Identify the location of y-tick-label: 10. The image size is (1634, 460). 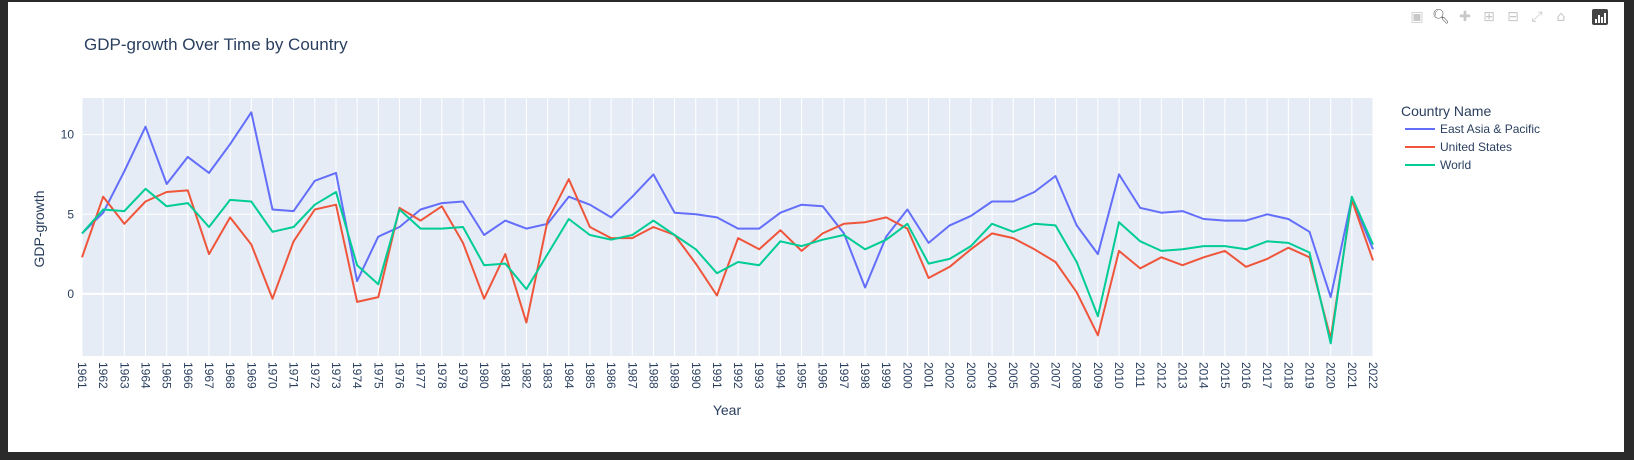
(68, 135).